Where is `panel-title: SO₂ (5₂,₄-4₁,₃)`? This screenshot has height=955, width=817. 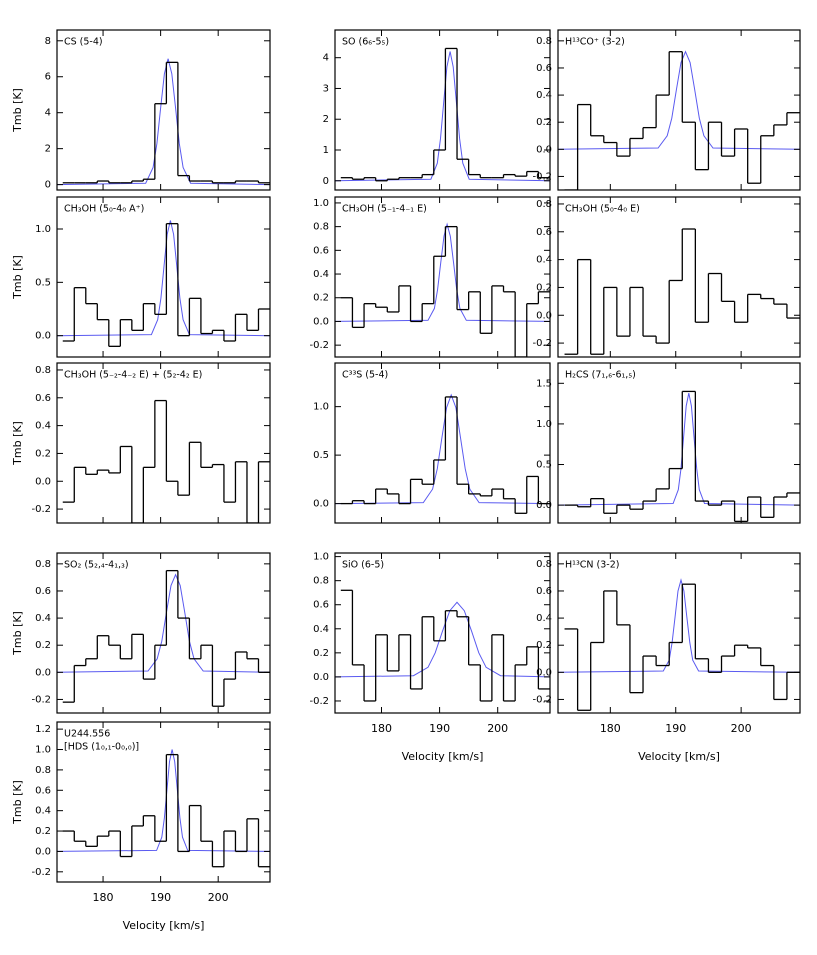 panel-title: SO₂ (5₂,₄-4₁,₃) is located at coordinates (96, 565).